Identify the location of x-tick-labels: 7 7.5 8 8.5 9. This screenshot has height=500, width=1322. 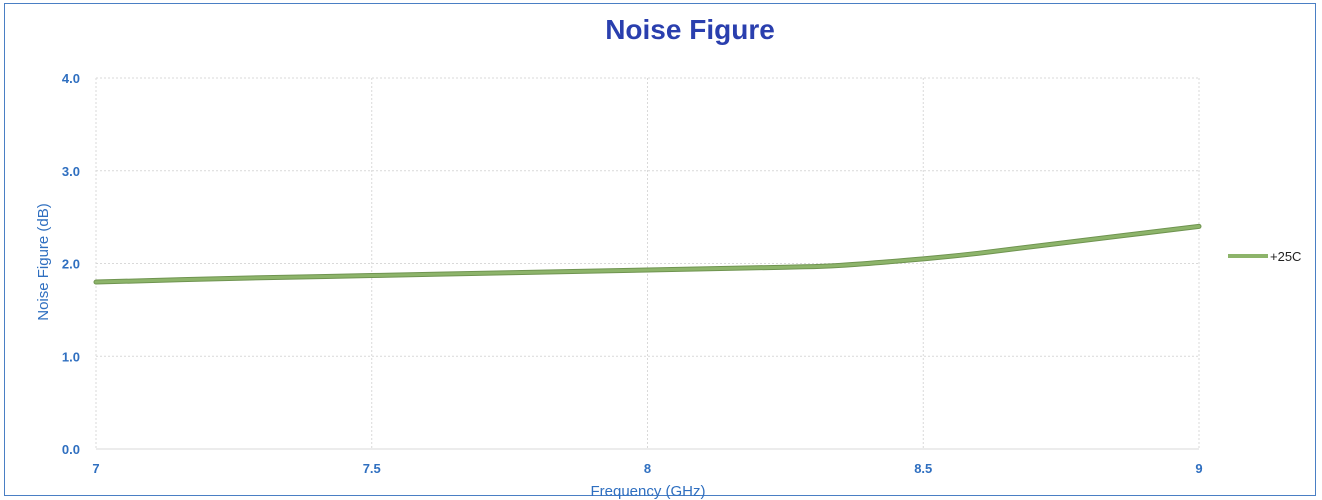
(647, 468).